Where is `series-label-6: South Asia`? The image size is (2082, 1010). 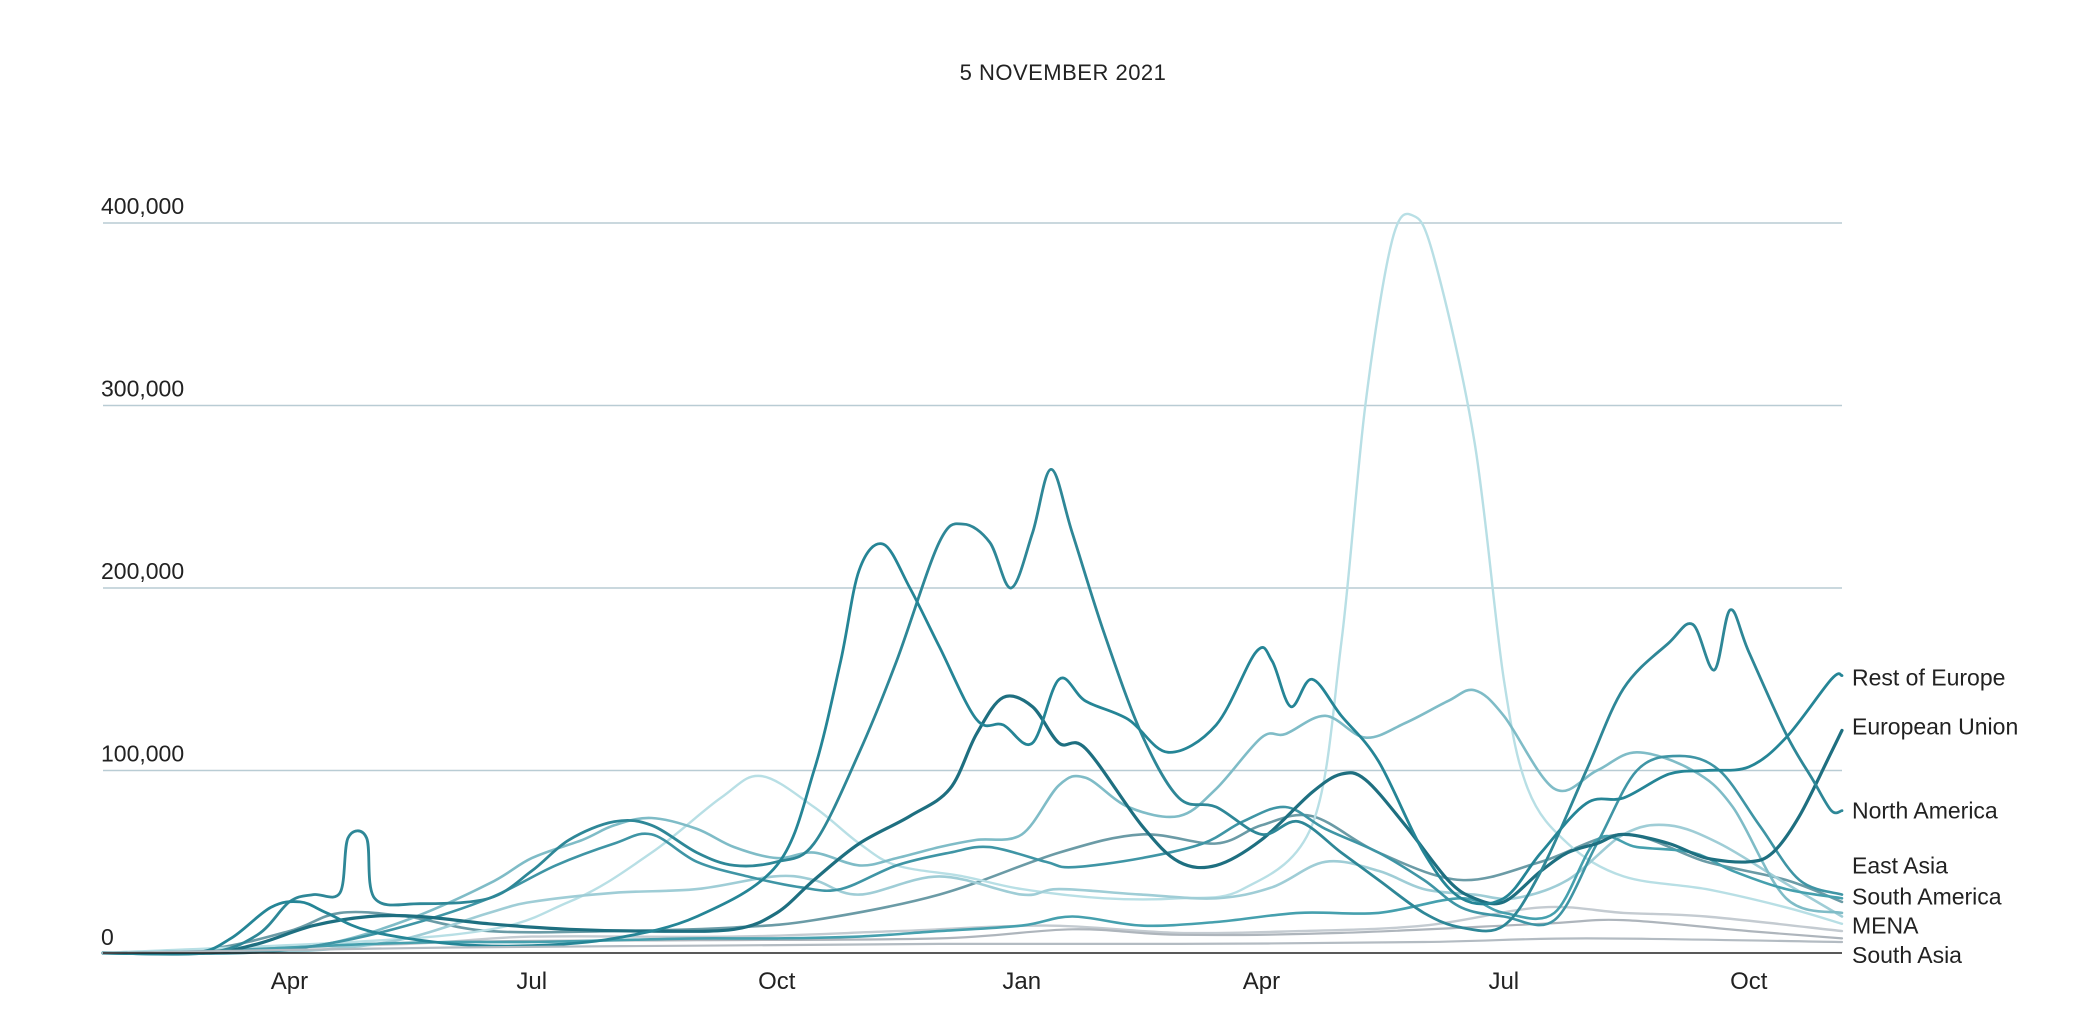 series-label-6: South Asia is located at coordinates (1907, 955).